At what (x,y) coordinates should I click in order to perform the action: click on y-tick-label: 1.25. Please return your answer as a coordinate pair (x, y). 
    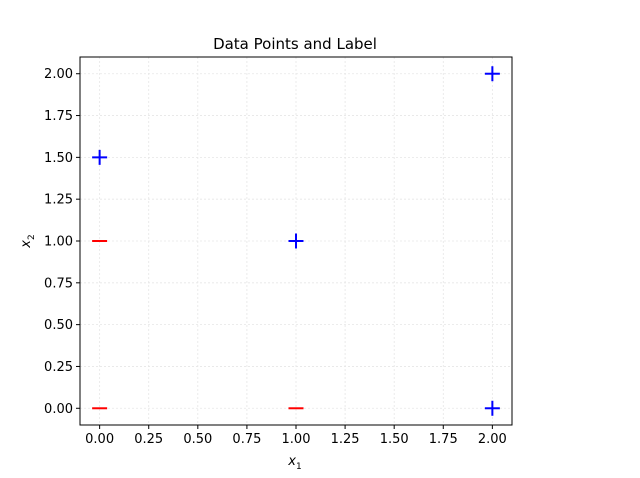
    Looking at the image, I should click on (58, 200).